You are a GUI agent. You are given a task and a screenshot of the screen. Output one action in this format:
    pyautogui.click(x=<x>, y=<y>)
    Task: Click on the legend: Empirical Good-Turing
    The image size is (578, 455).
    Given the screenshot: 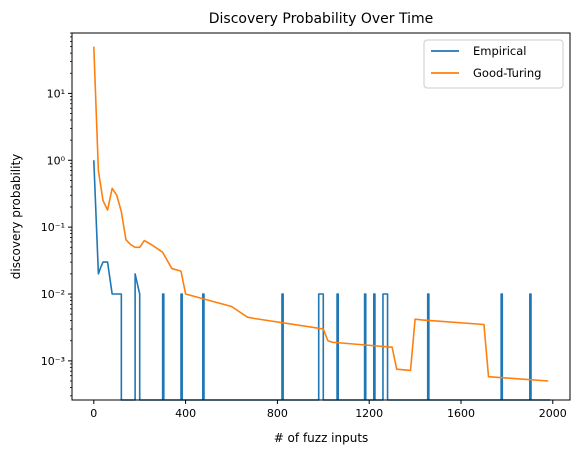 What is the action you would take?
    pyautogui.click(x=493, y=64)
    